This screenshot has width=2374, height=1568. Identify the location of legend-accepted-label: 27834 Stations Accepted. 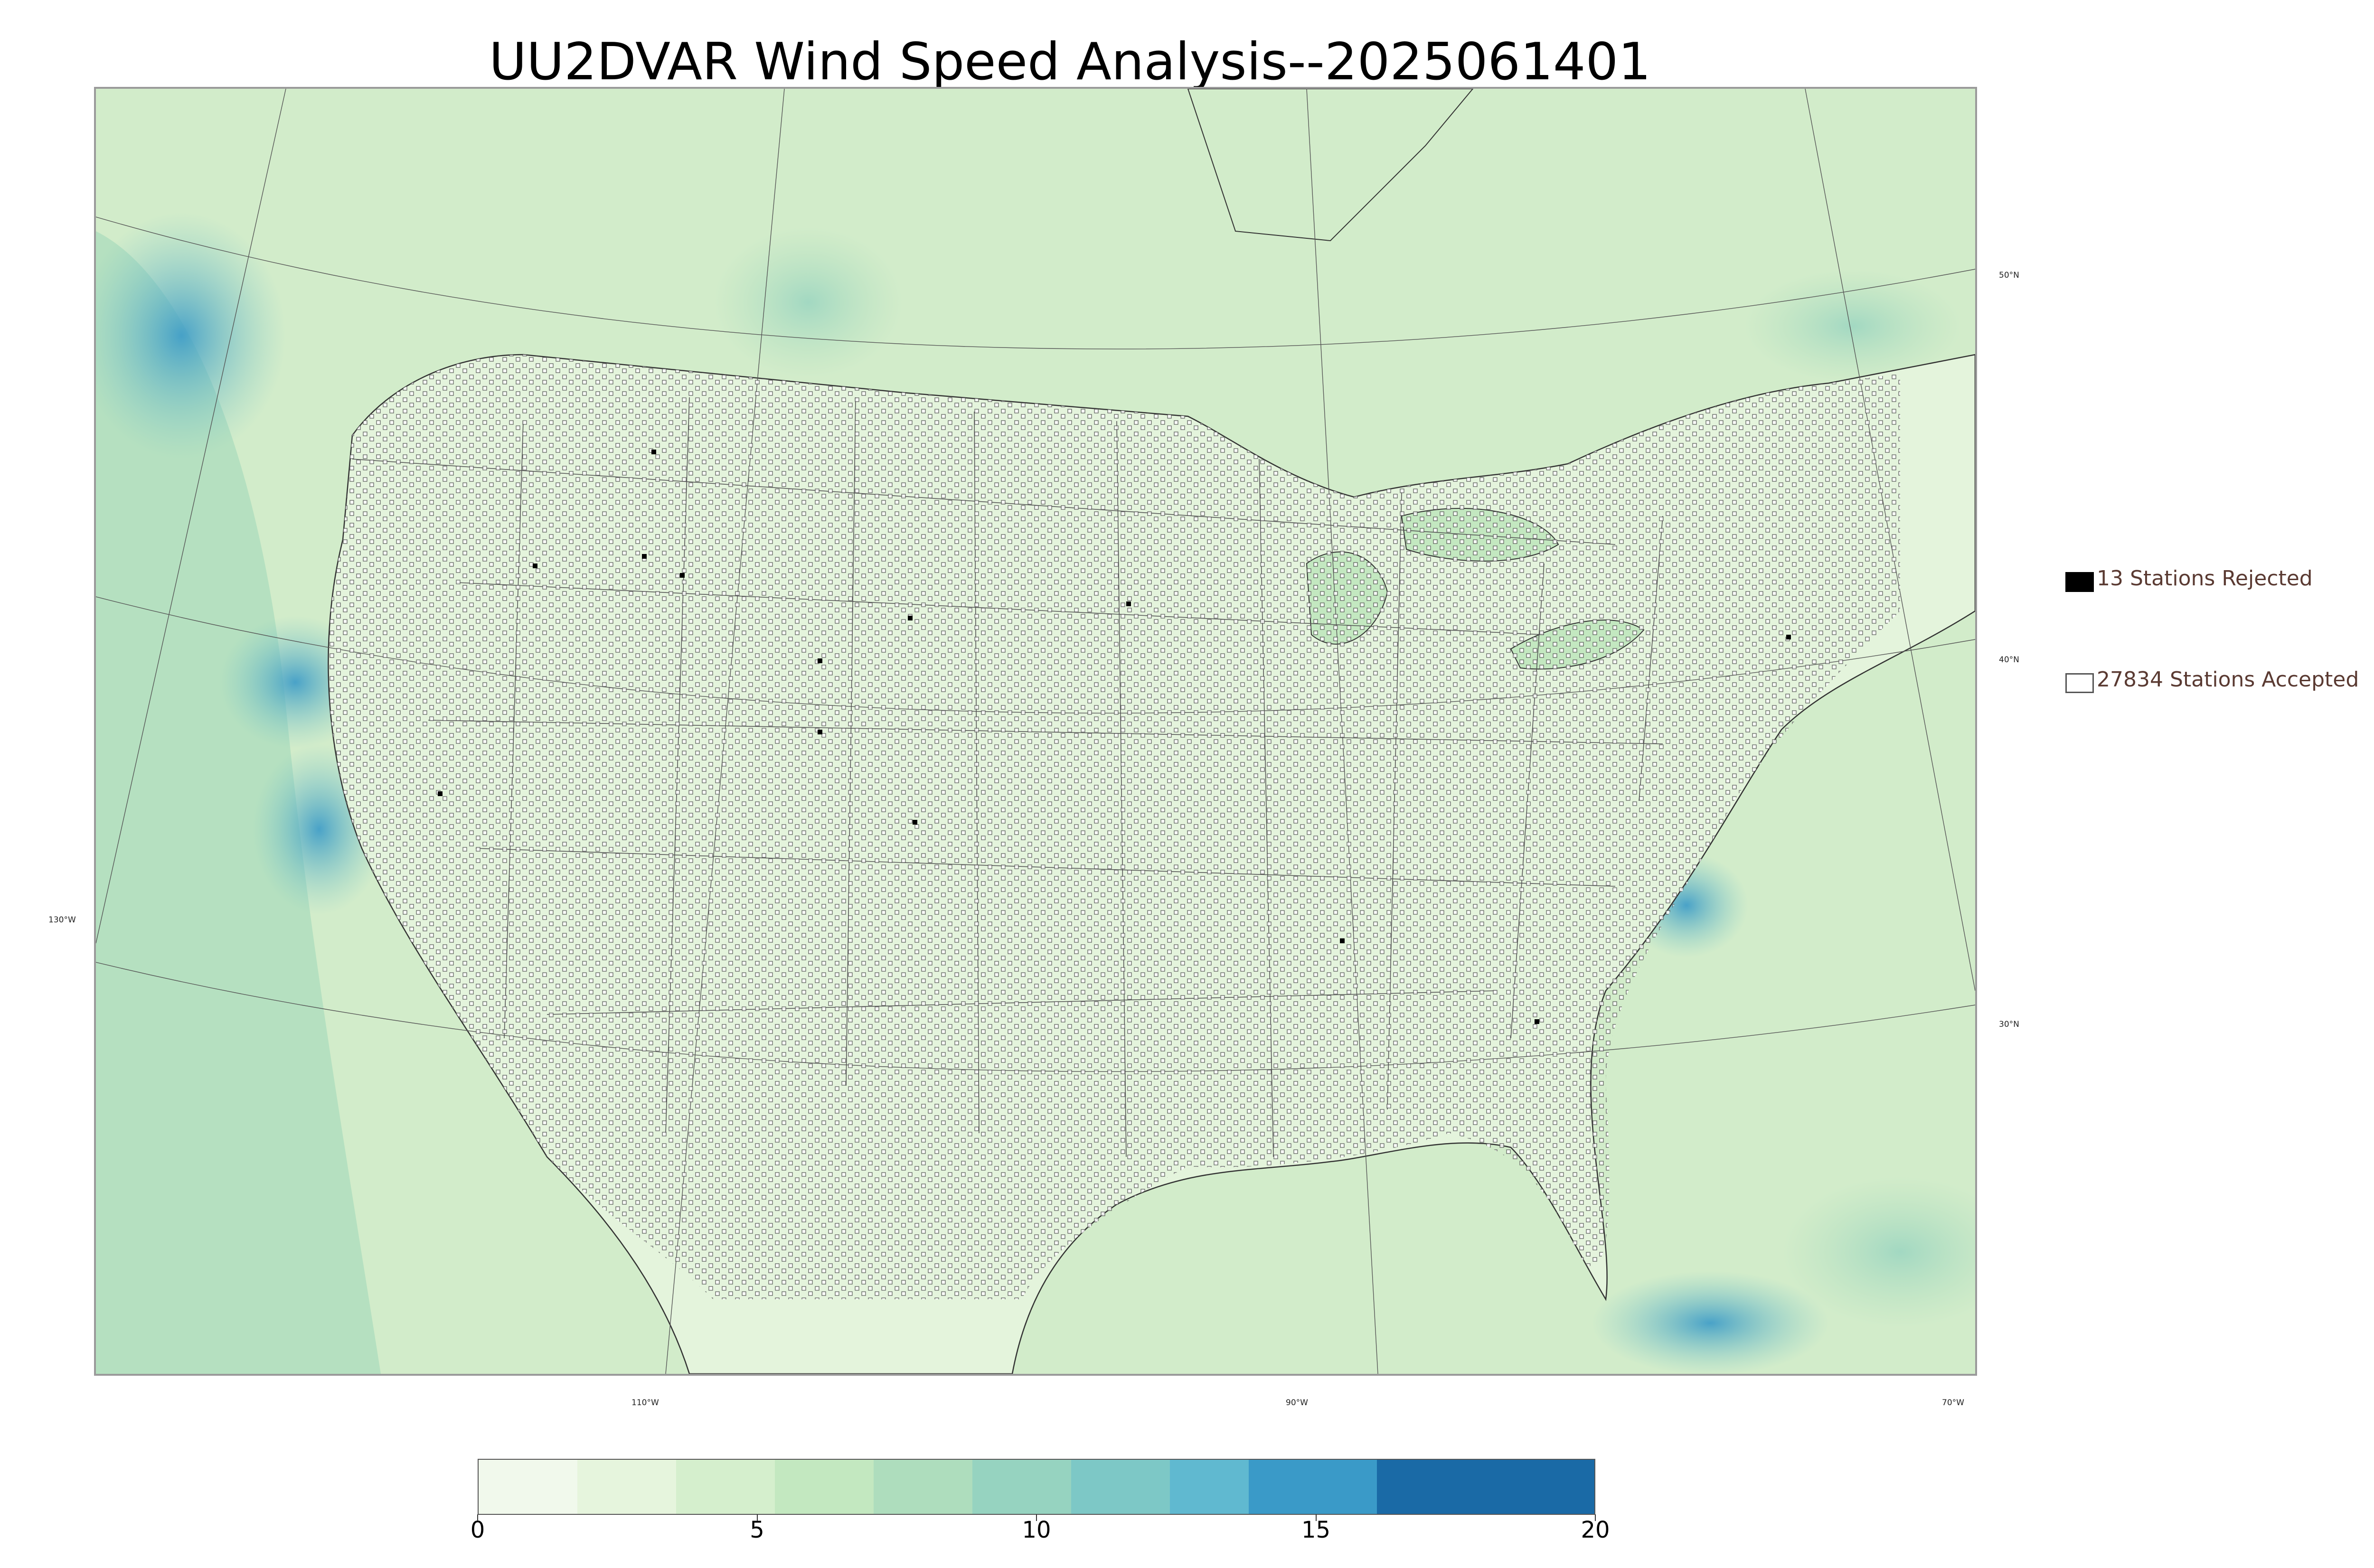
(2228, 680).